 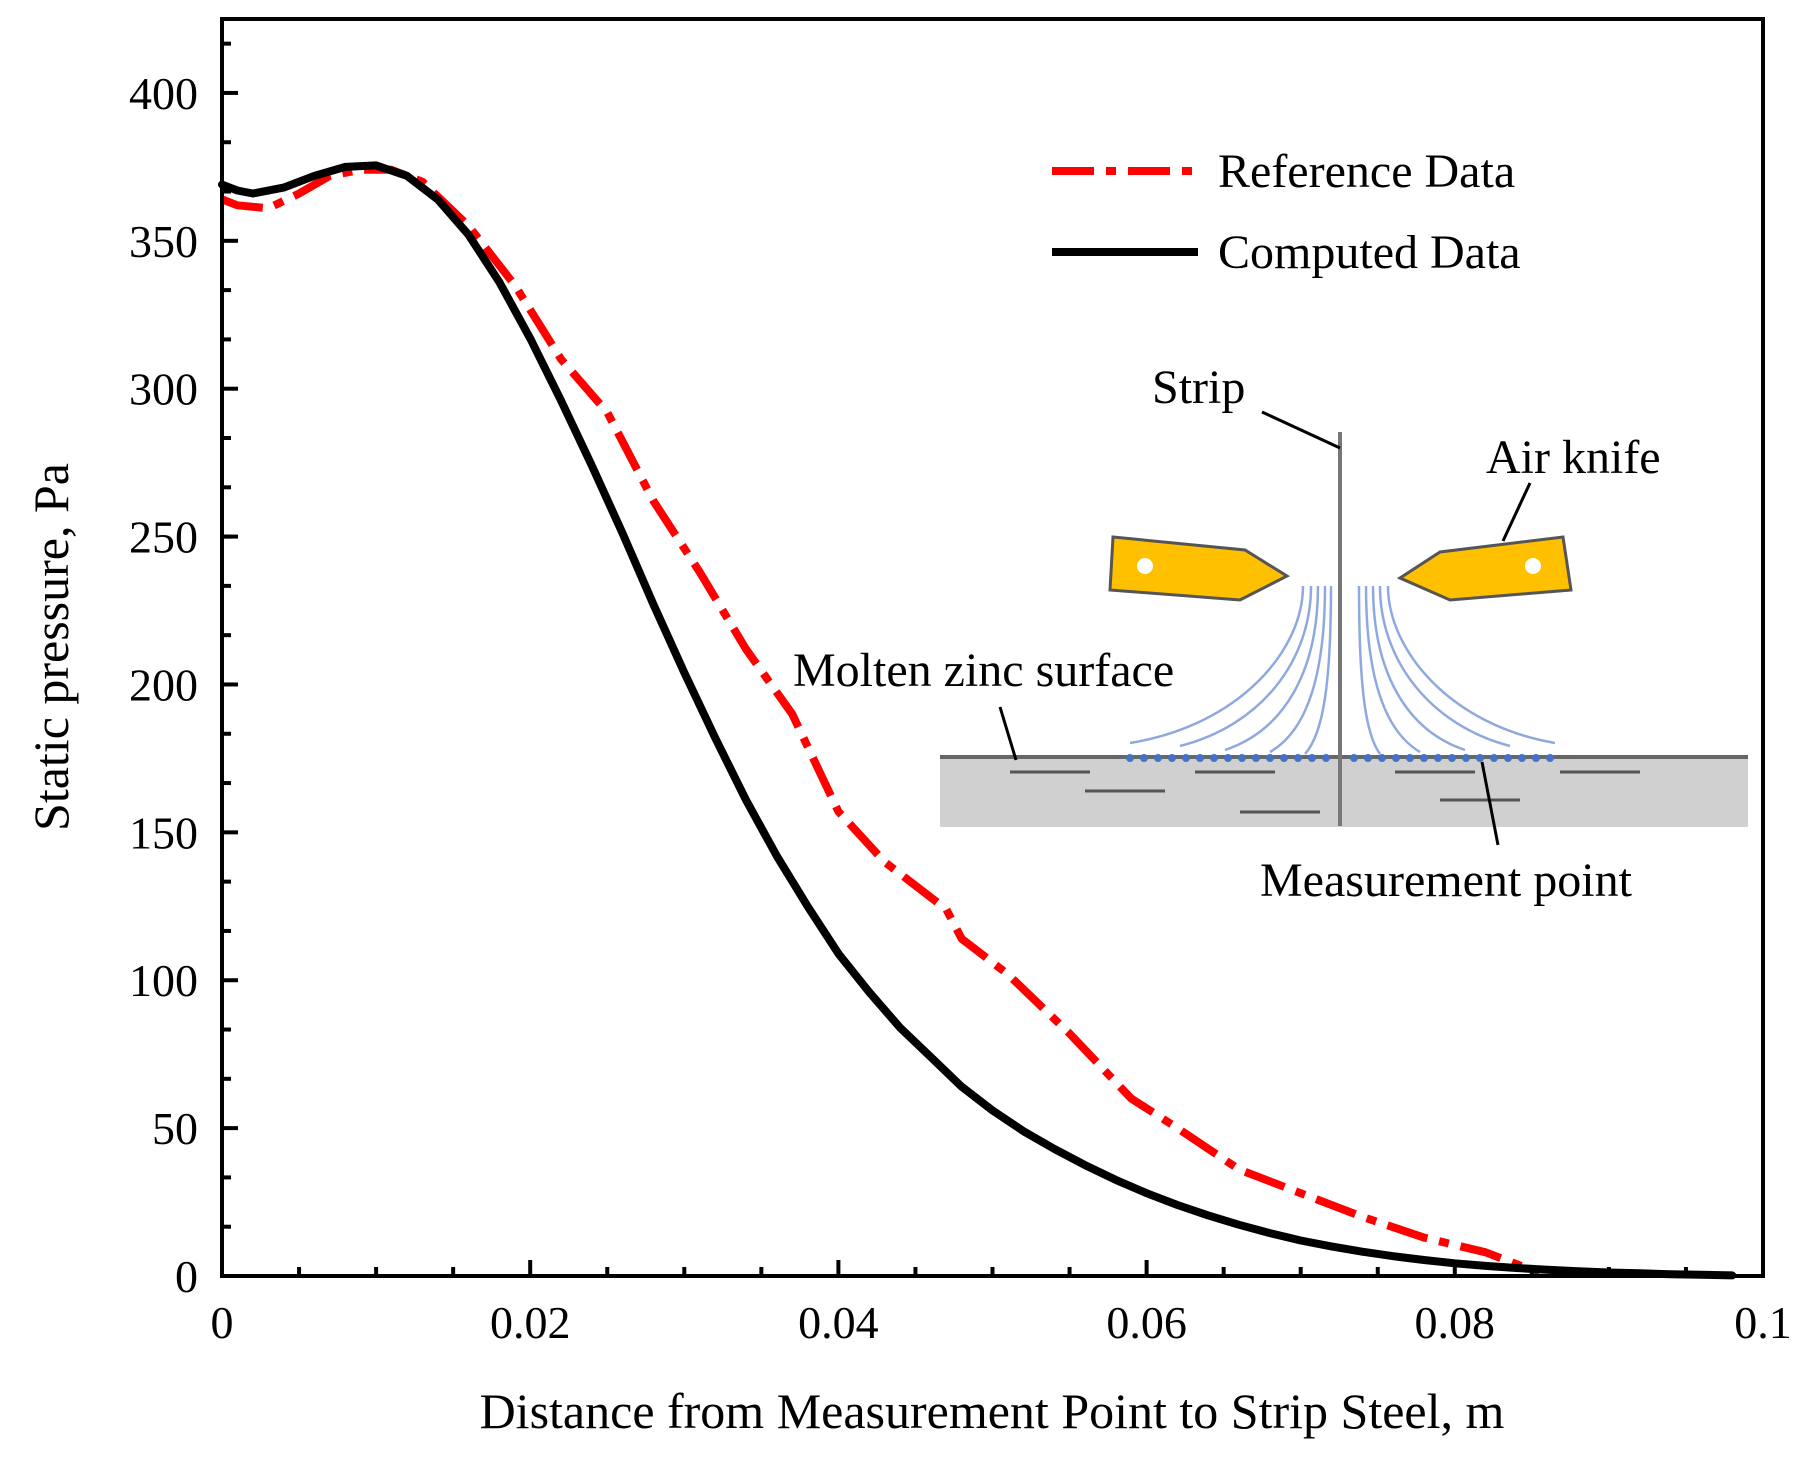 I want to click on molten-zinc-leader, so click(x=1008, y=733).